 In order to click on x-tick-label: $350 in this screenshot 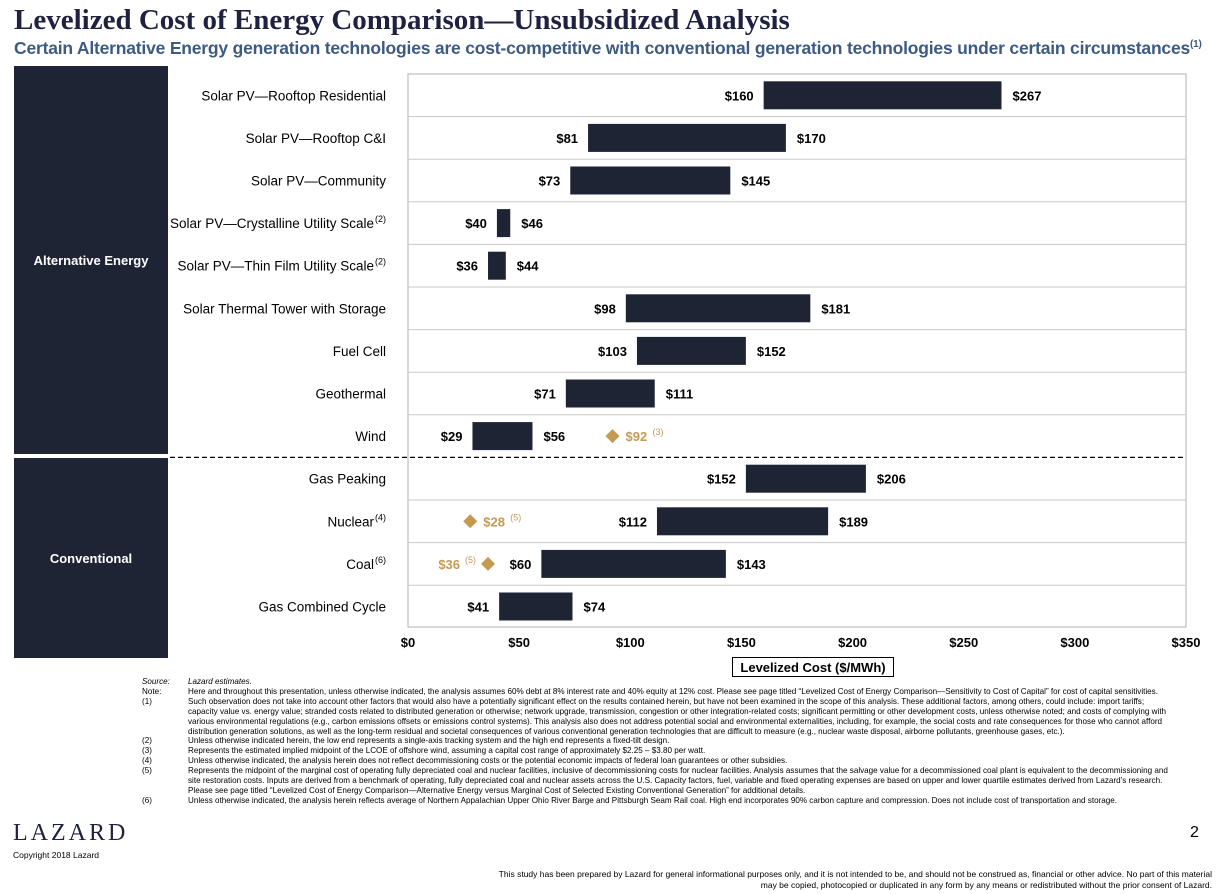, I will do `click(1186, 642)`.